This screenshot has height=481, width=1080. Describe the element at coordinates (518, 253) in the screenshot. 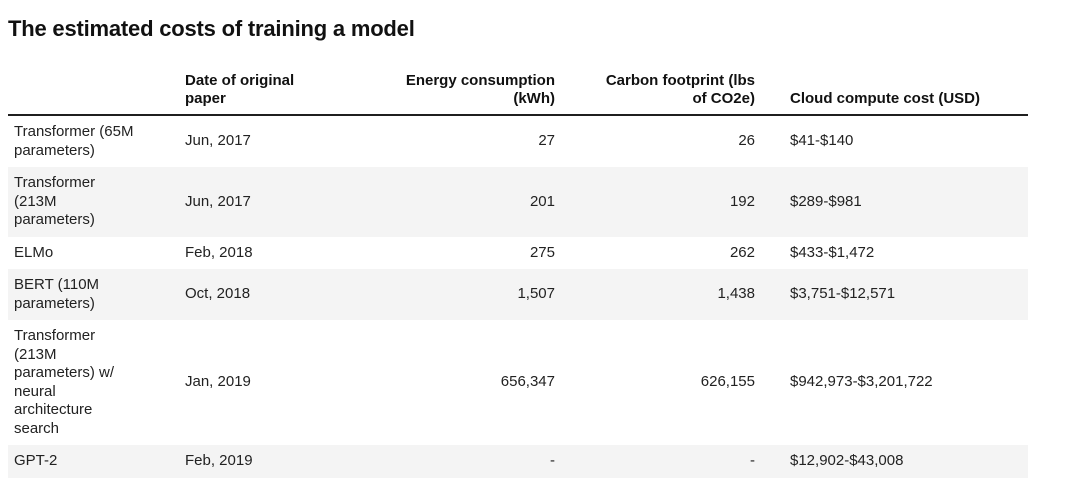

I see `table-row-elmo: ELMo Feb, 2018 275 262 $433-$1,472` at that location.